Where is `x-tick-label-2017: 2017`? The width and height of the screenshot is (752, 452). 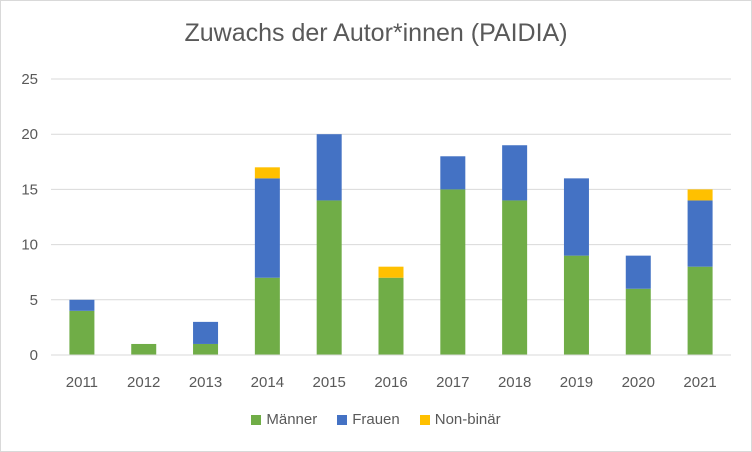
x-tick-label-2017: 2017 is located at coordinates (452, 382).